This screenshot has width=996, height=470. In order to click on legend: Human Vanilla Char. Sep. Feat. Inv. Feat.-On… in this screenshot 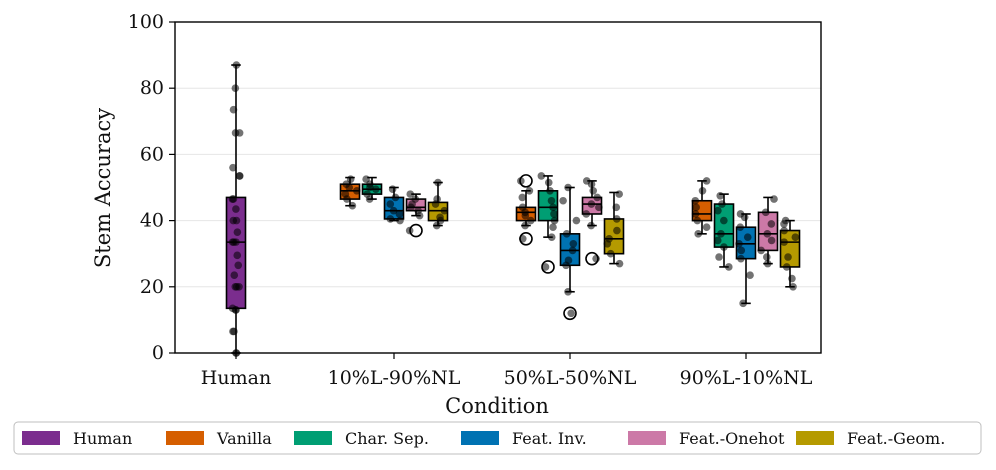, I will do `click(497, 438)`.